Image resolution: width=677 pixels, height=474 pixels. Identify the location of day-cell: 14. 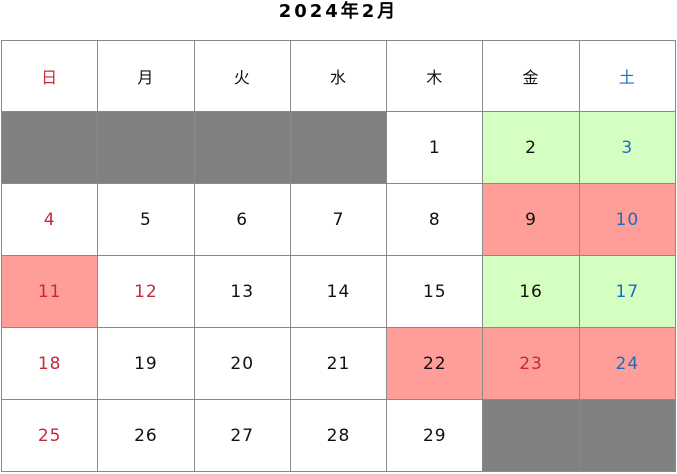
(338, 291).